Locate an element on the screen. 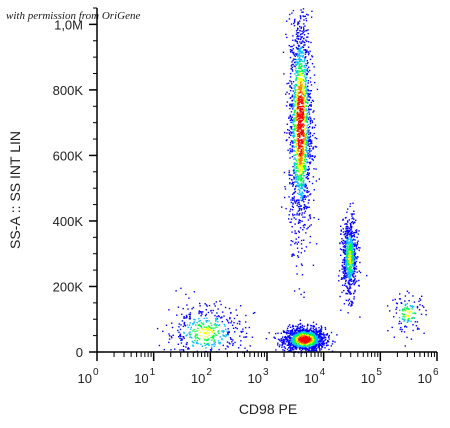 The image size is (450, 428). y-tick-label: 800K is located at coordinates (68, 90).